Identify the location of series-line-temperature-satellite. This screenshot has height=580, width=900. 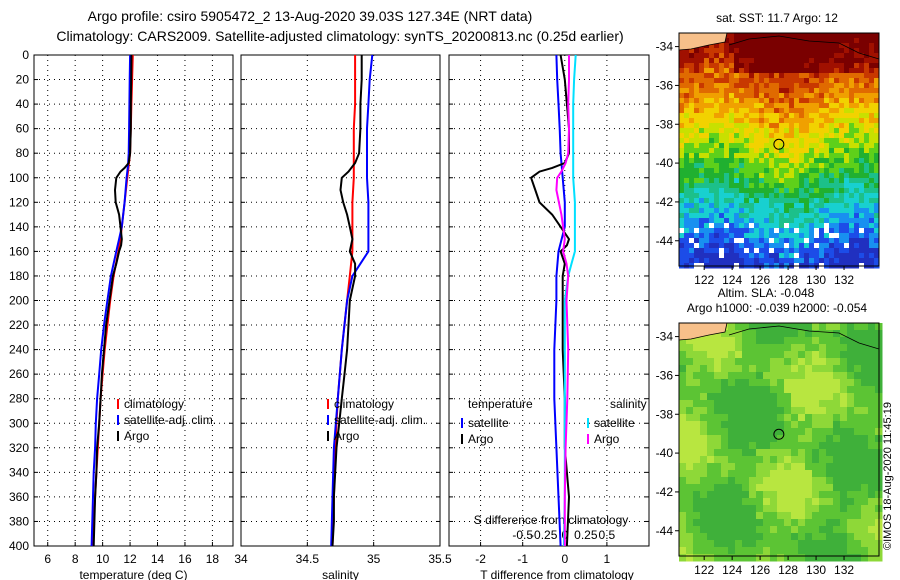
(559, 300).